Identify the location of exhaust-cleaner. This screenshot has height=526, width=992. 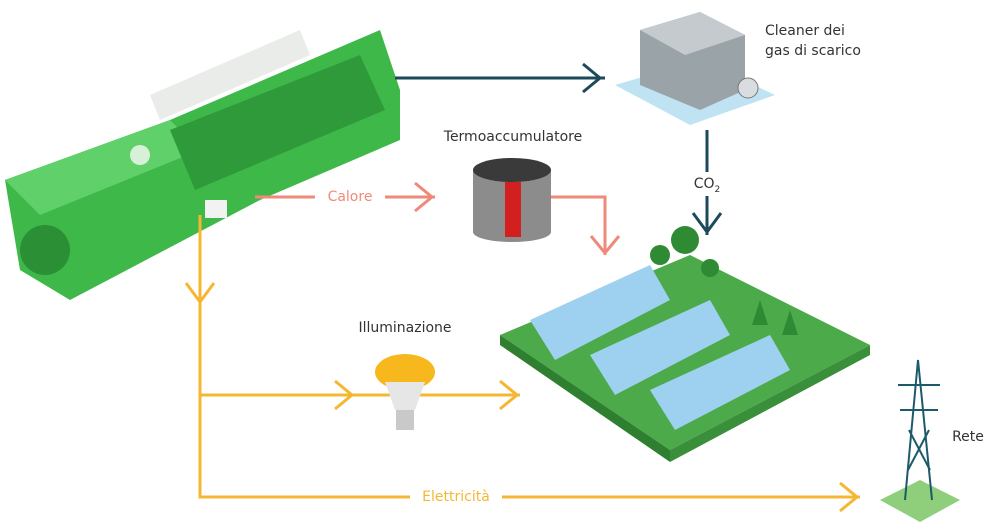
(695, 68).